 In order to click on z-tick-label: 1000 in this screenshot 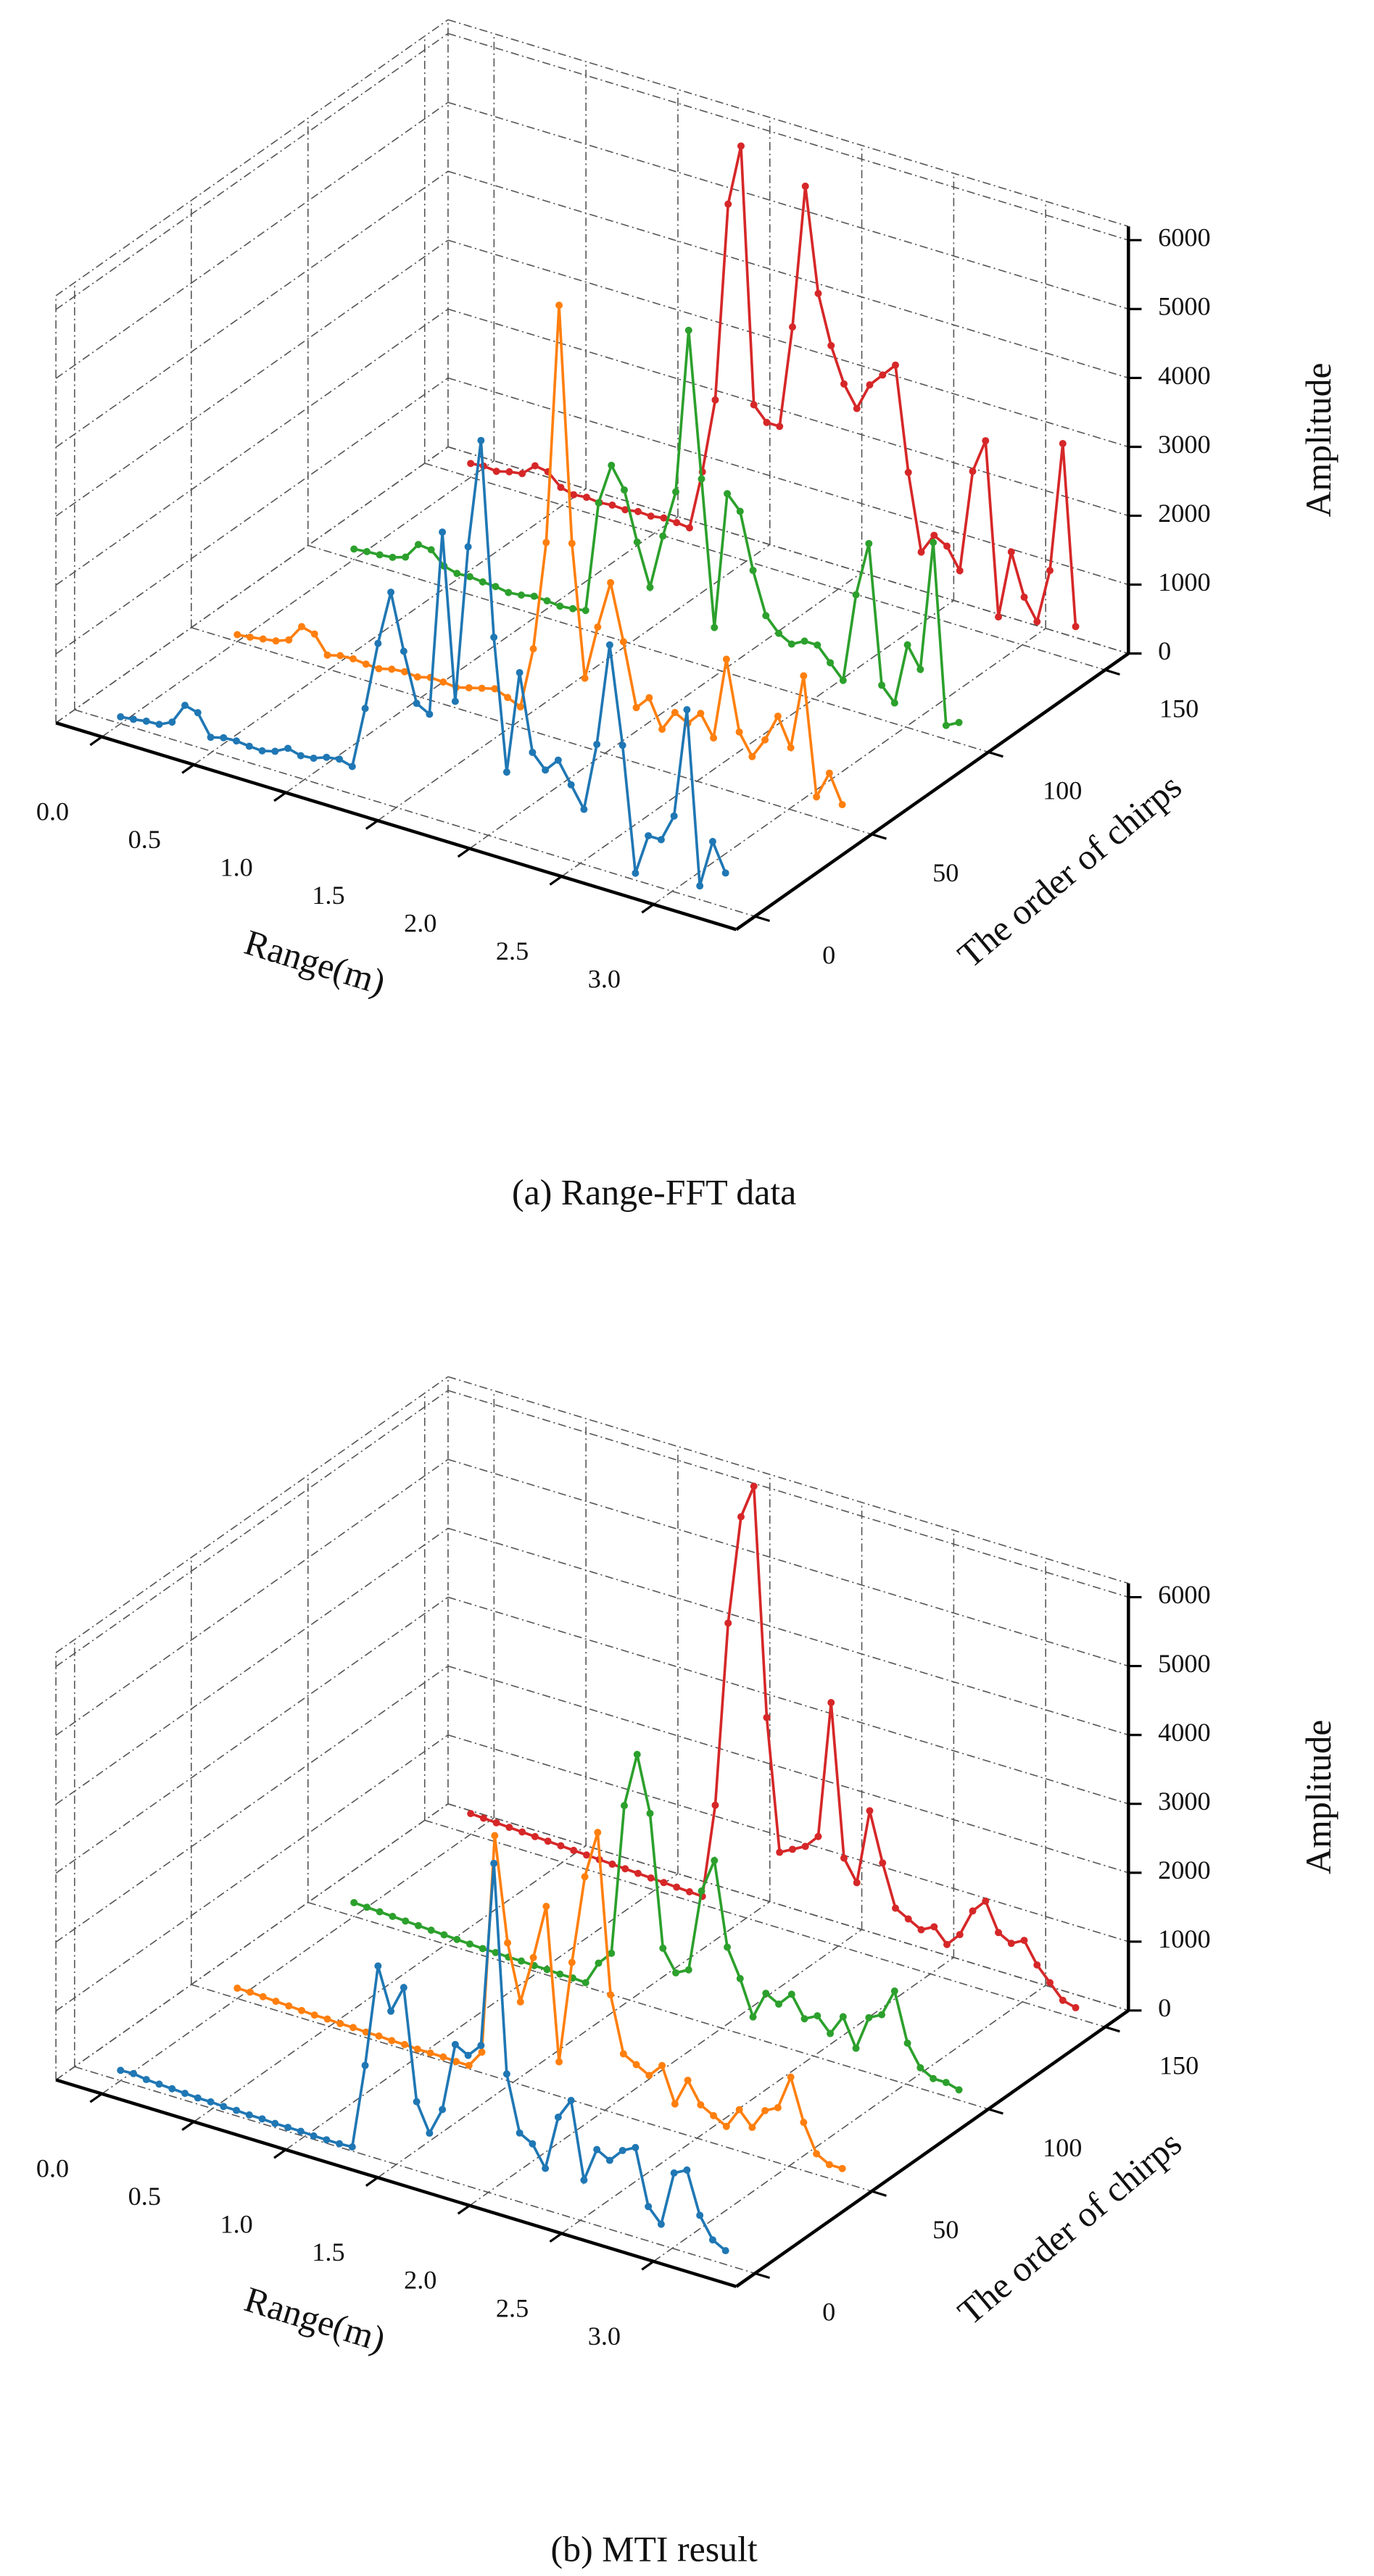, I will do `click(1184, 1938)`.